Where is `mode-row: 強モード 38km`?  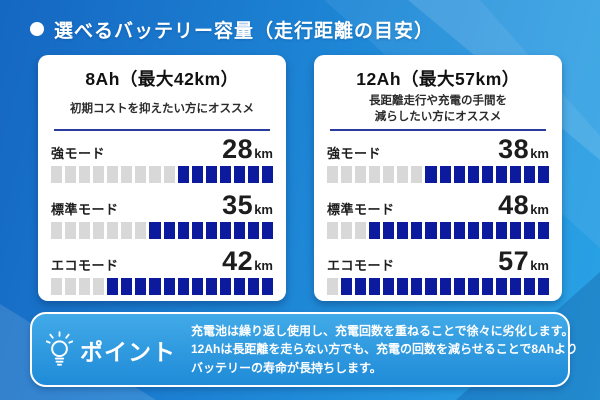
mode-row: 強モード 38km is located at coordinates (438, 160).